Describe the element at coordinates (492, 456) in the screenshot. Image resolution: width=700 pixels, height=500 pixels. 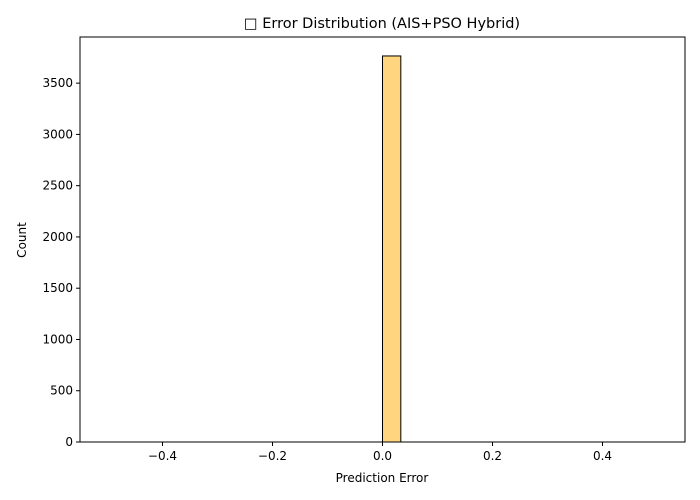
I see `x-tick-label: 0.2` at that location.